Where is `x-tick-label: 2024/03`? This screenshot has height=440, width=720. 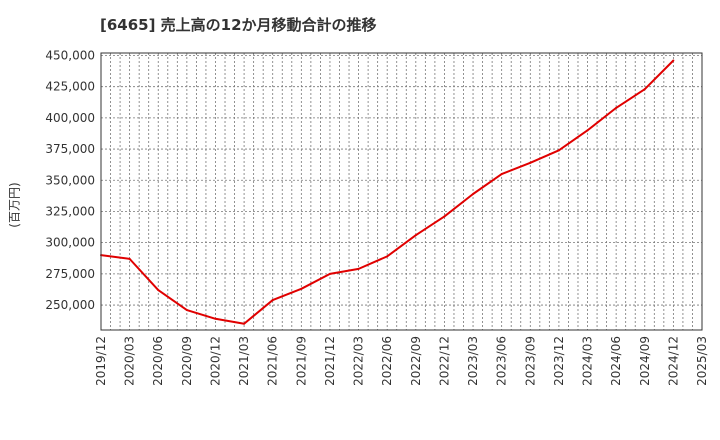 x-tick-label: 2024/03 is located at coordinates (588, 361).